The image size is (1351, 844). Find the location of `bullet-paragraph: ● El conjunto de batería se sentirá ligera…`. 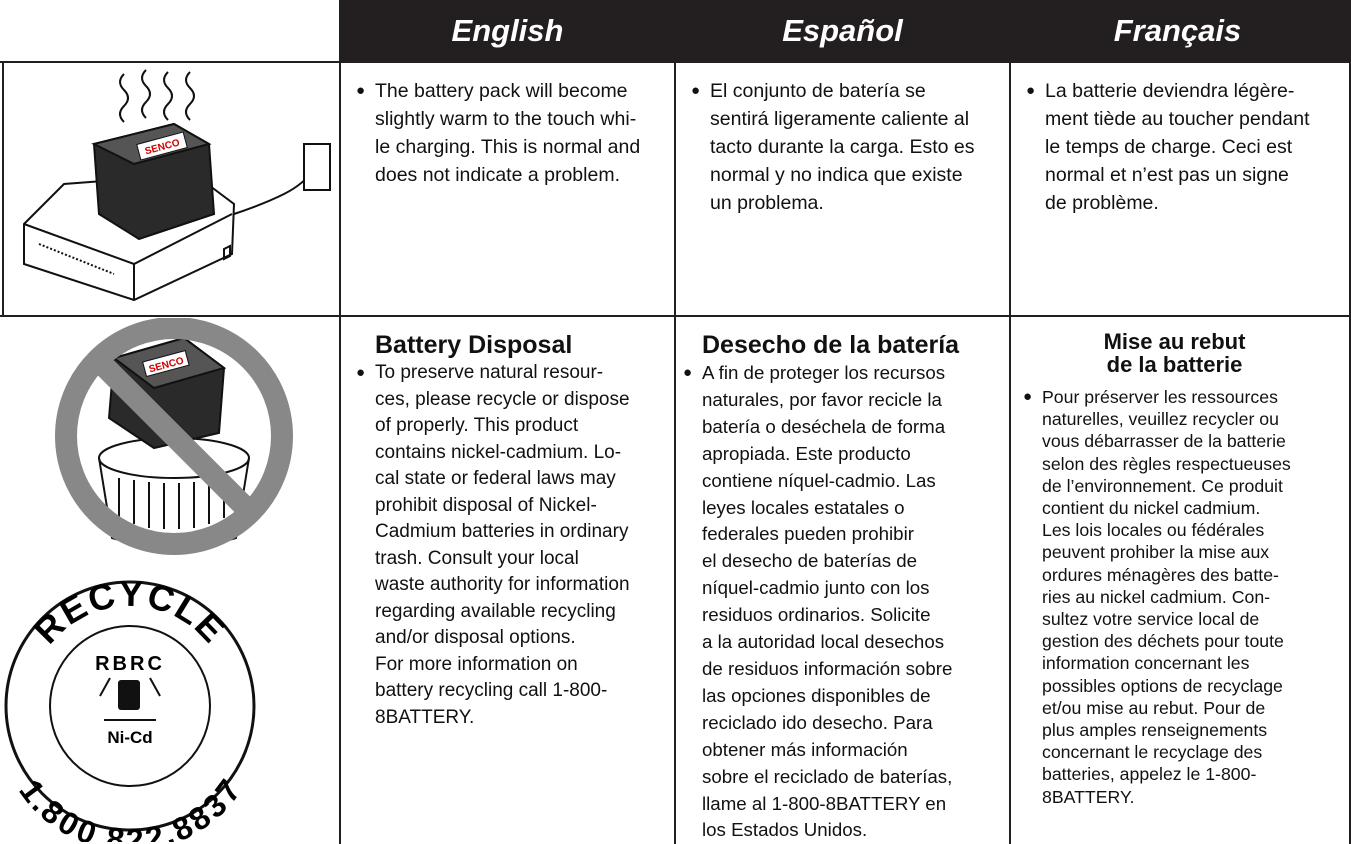

bullet-paragraph: ● El conjunto de batería se sentirá ligera… is located at coordinates (847, 147).